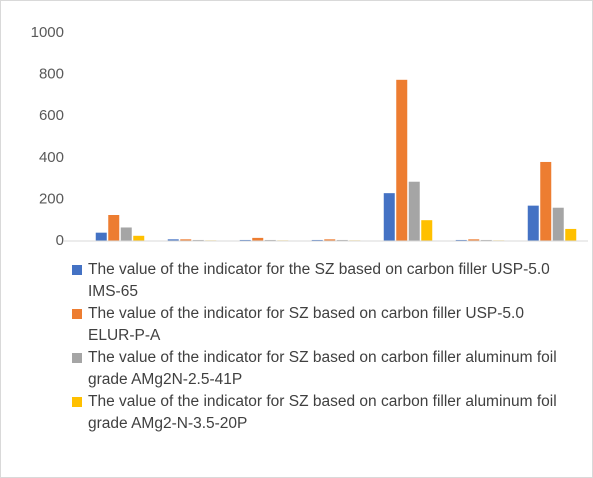 Image resolution: width=593 pixels, height=478 pixels. I want to click on y-tick-label: 1000, so click(47, 32).